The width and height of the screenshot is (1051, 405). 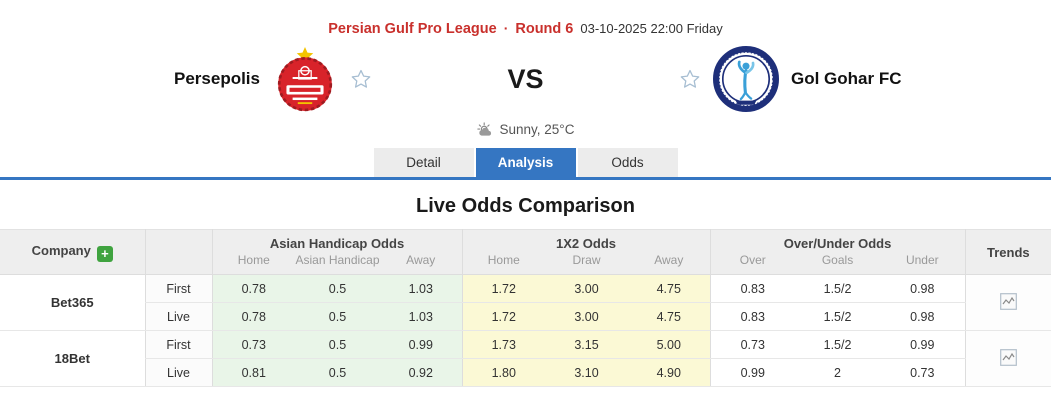 What do you see at coordinates (746, 79) in the screenshot?
I see `away-team-logo` at bounding box center [746, 79].